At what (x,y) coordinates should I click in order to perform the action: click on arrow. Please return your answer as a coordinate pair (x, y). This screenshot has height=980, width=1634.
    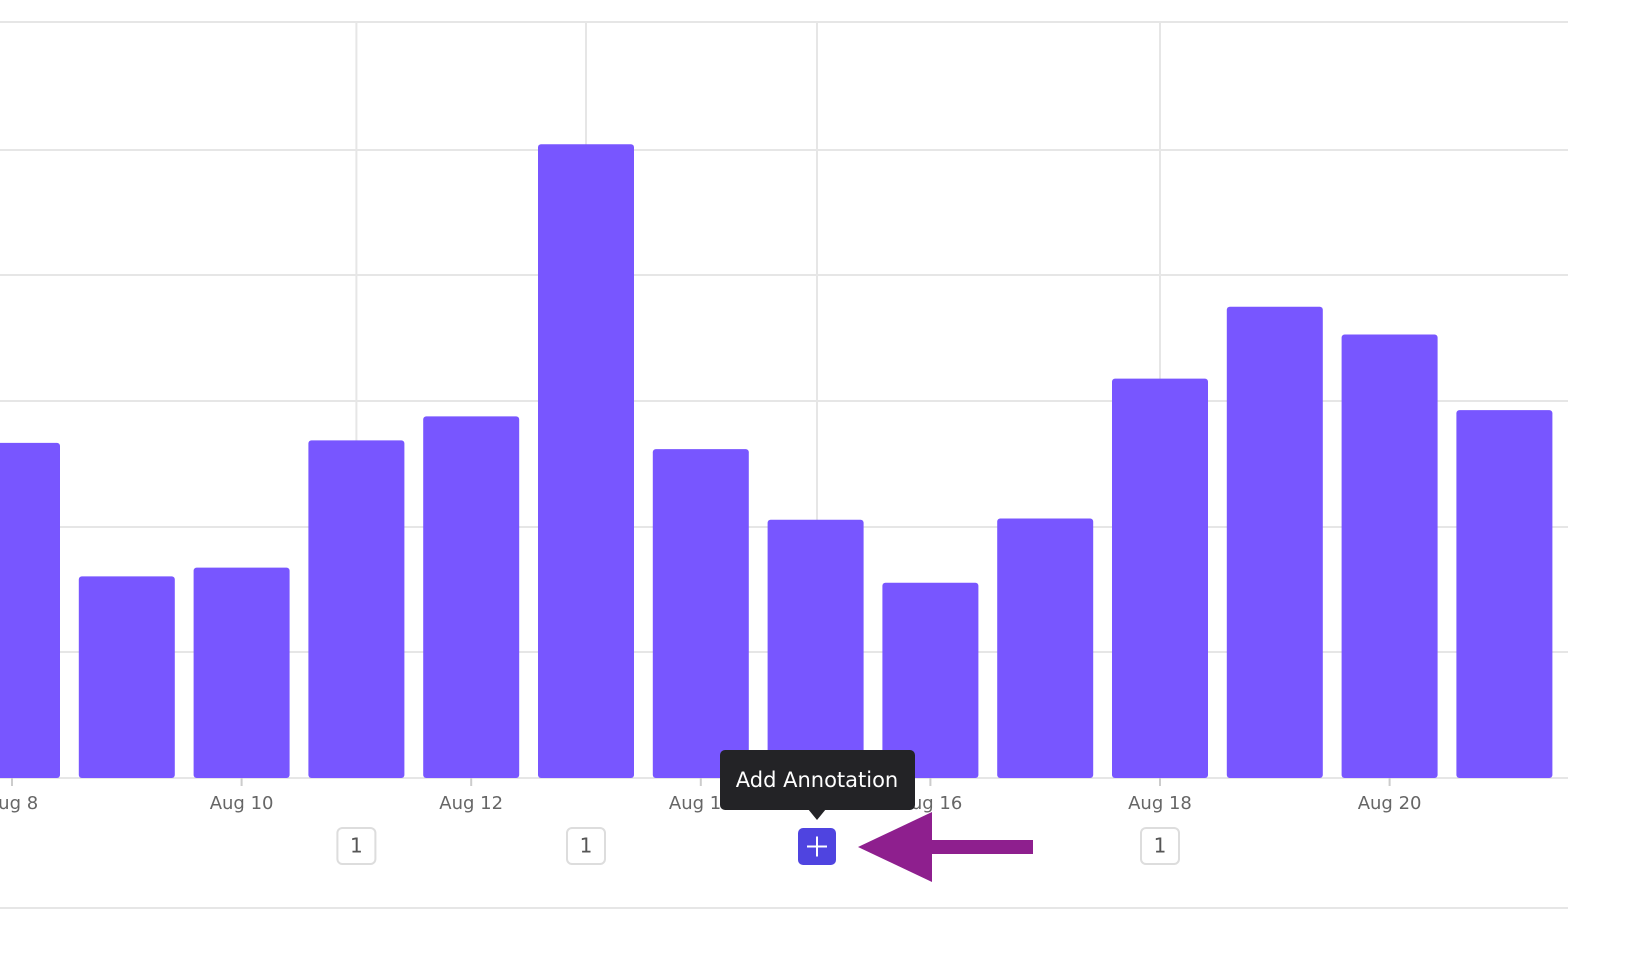
    Looking at the image, I should click on (945, 847).